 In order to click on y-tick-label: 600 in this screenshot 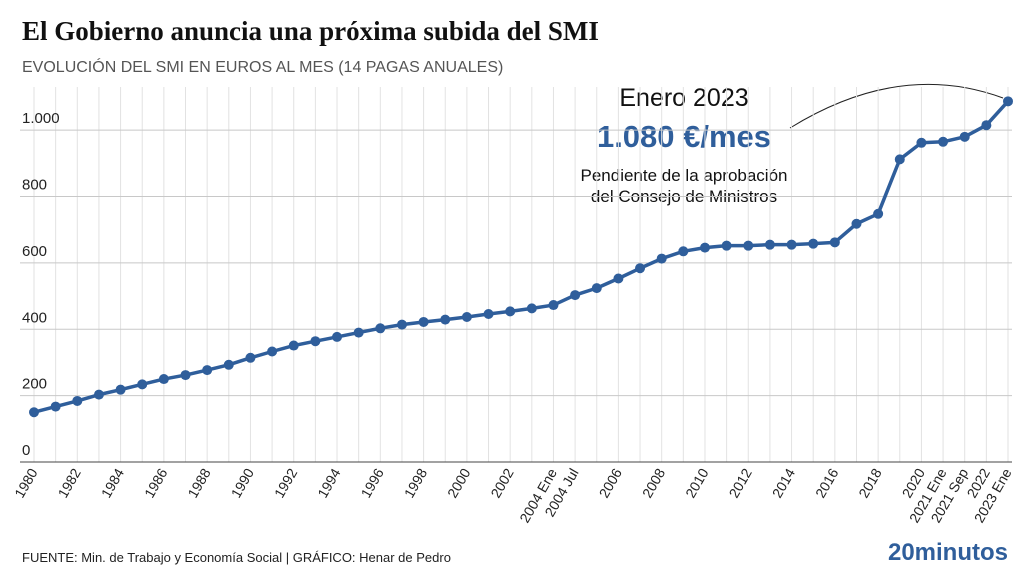, I will do `click(34, 251)`.